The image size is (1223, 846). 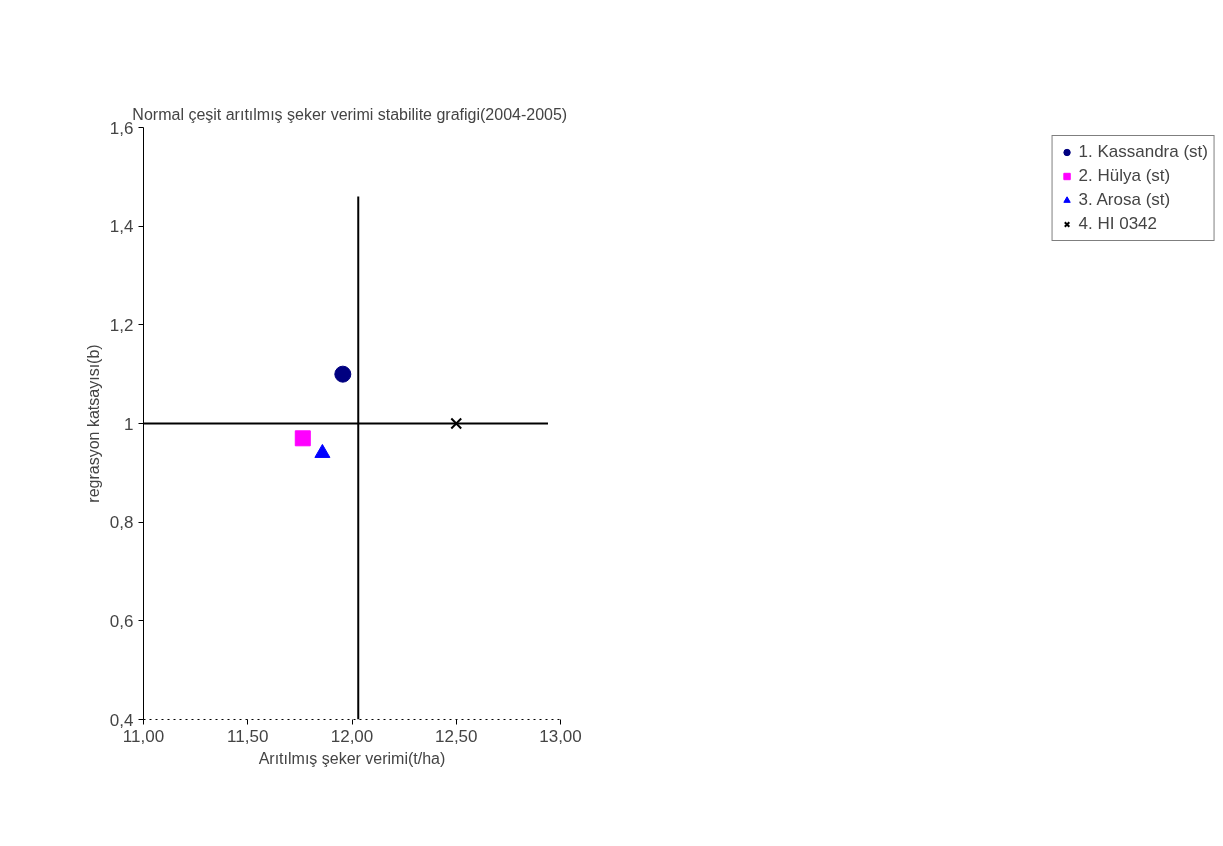 I want to click on x-axis-title: Arıtılmış şeker verimi(t/ha), so click(x=352, y=758).